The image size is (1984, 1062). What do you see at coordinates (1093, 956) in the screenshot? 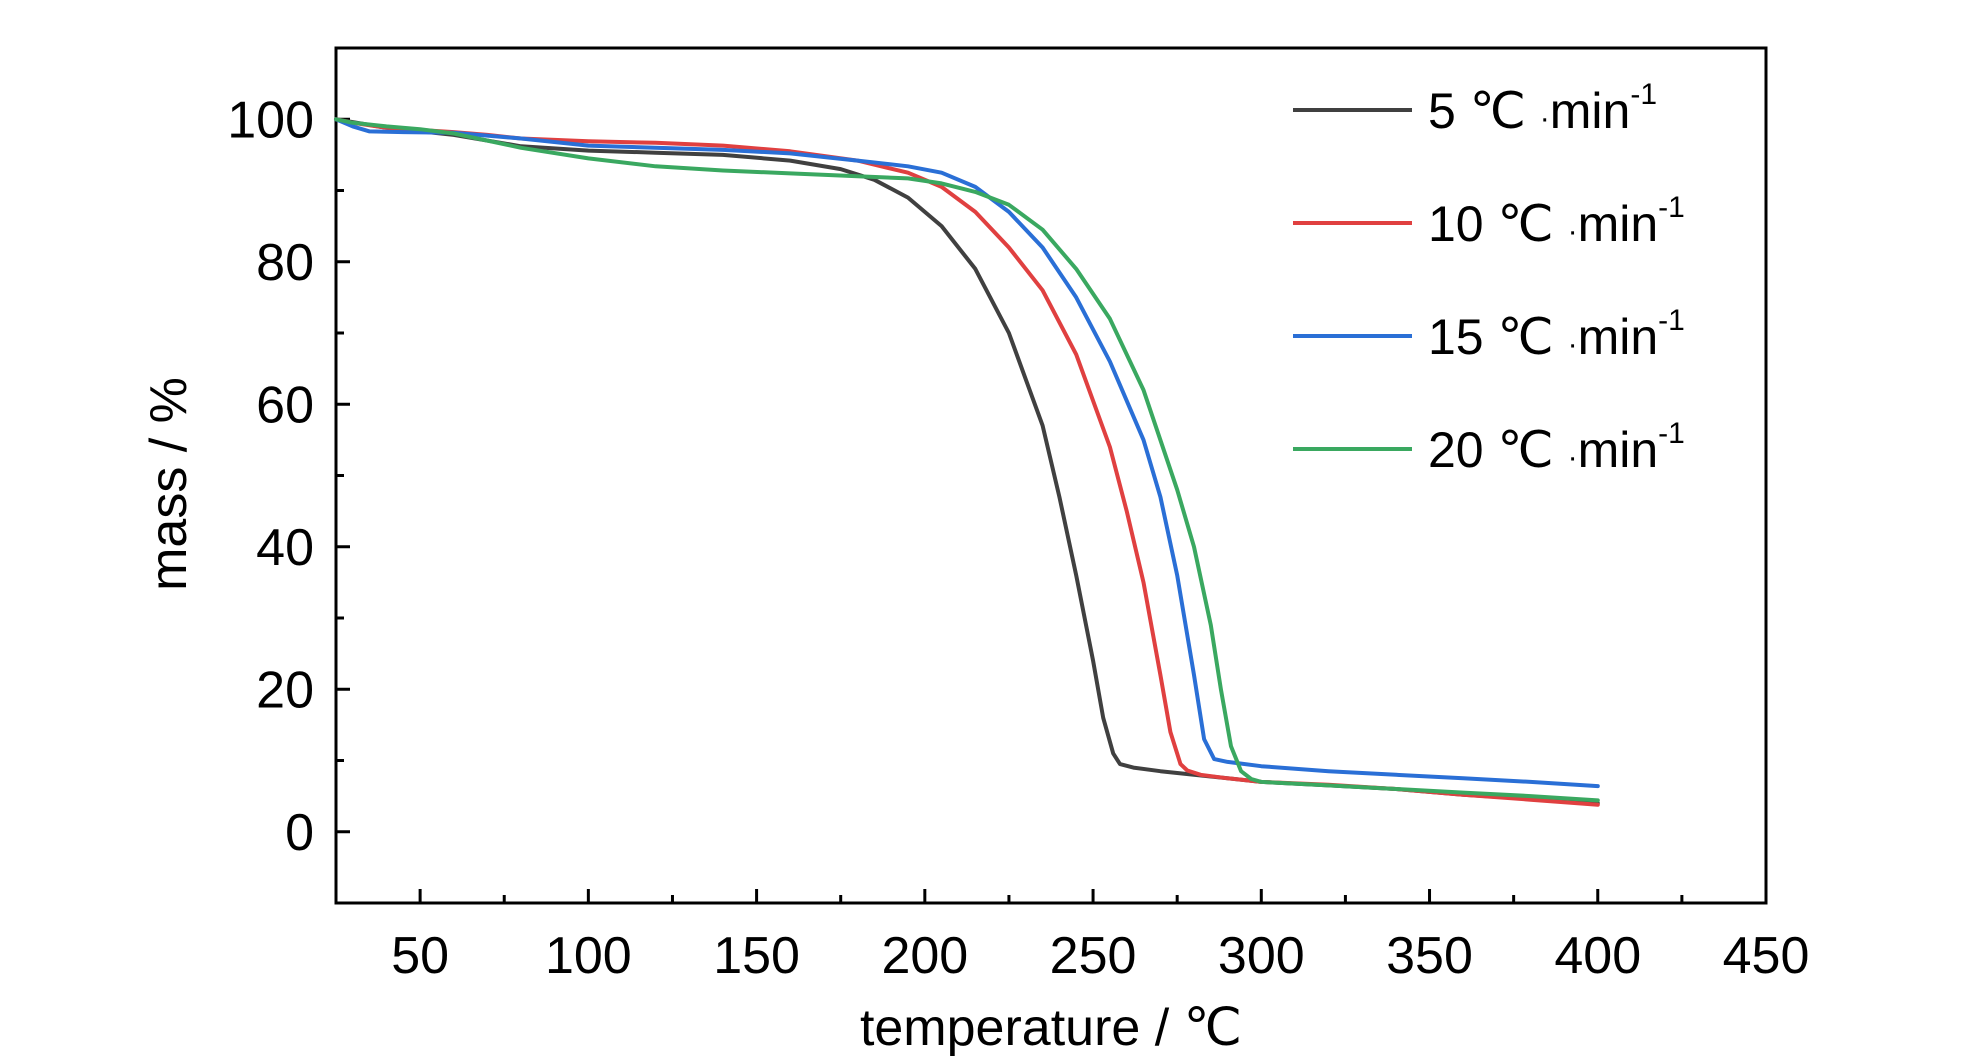
I see `x-tick-label: 250` at bounding box center [1093, 956].